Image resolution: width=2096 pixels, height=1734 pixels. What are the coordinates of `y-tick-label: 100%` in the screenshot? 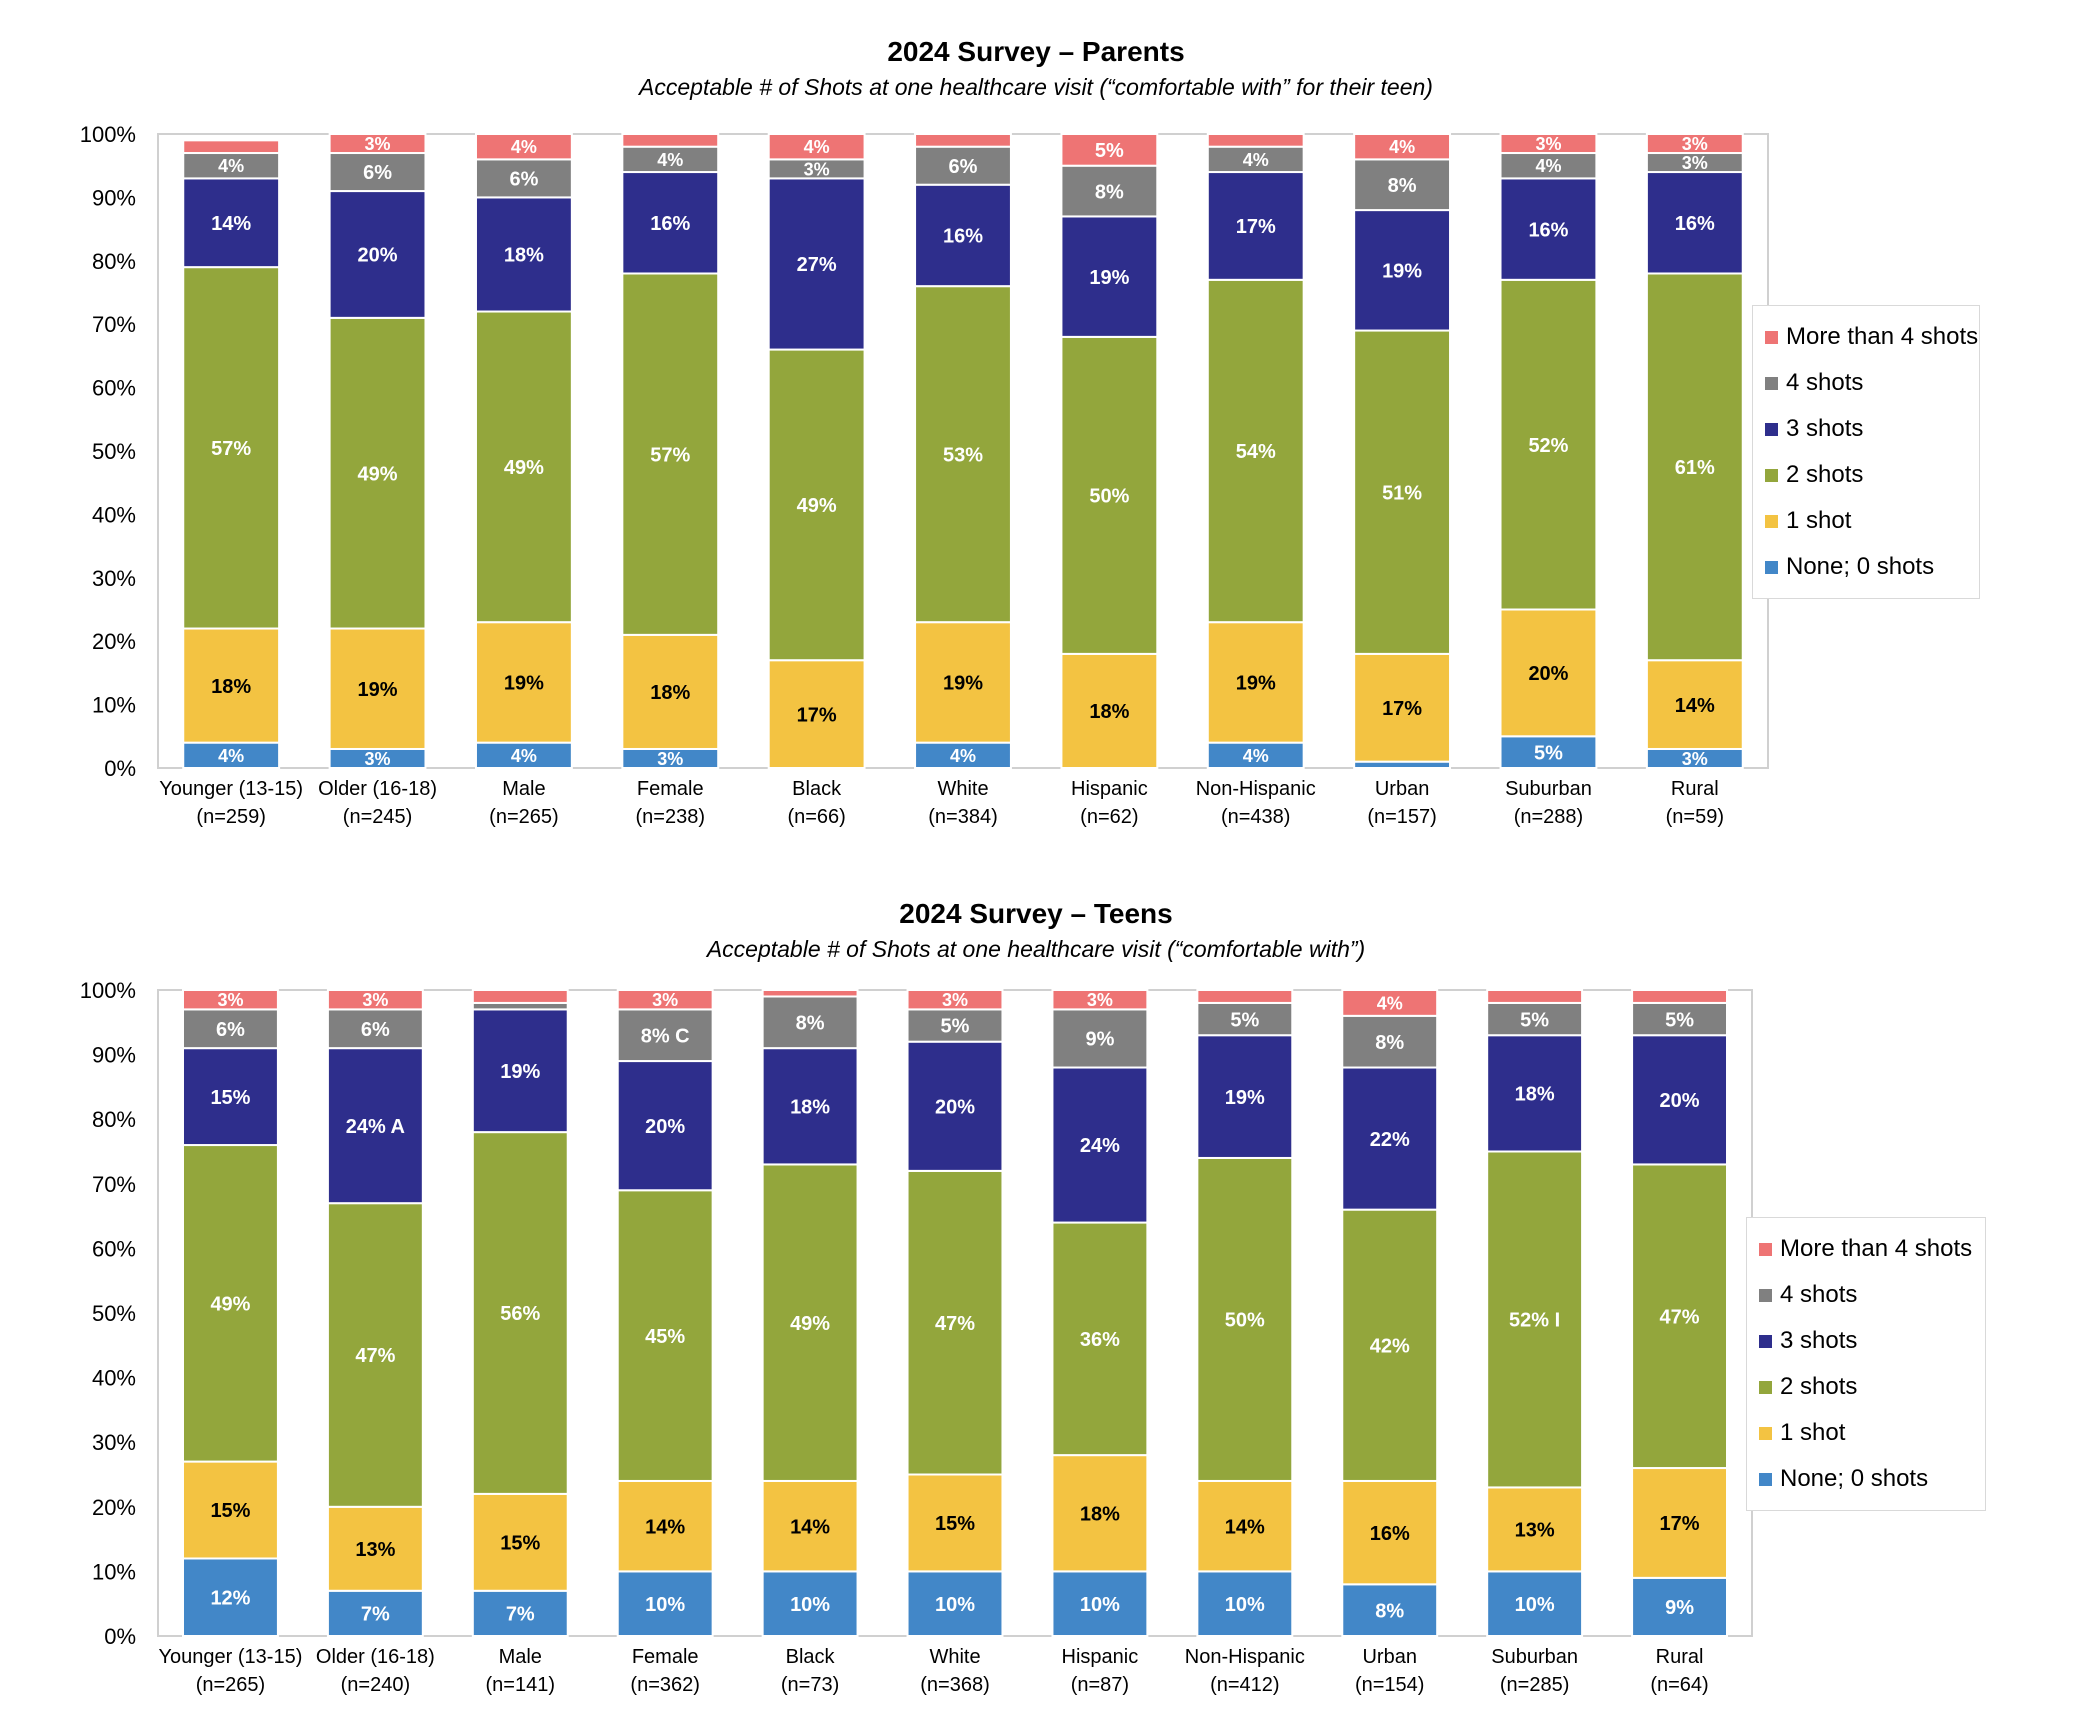 It's located at (108, 134).